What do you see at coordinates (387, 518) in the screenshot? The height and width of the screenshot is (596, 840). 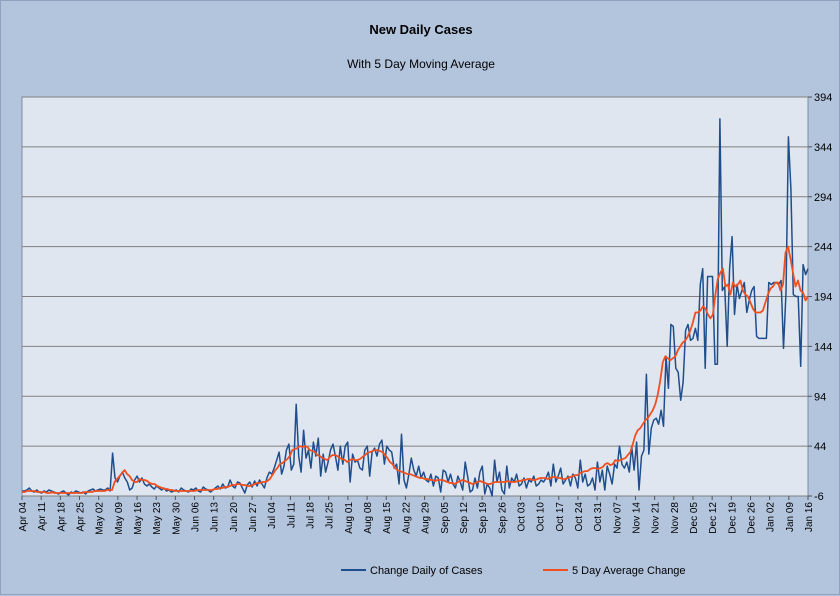 I see `x-tick-label: Aug 15` at bounding box center [387, 518].